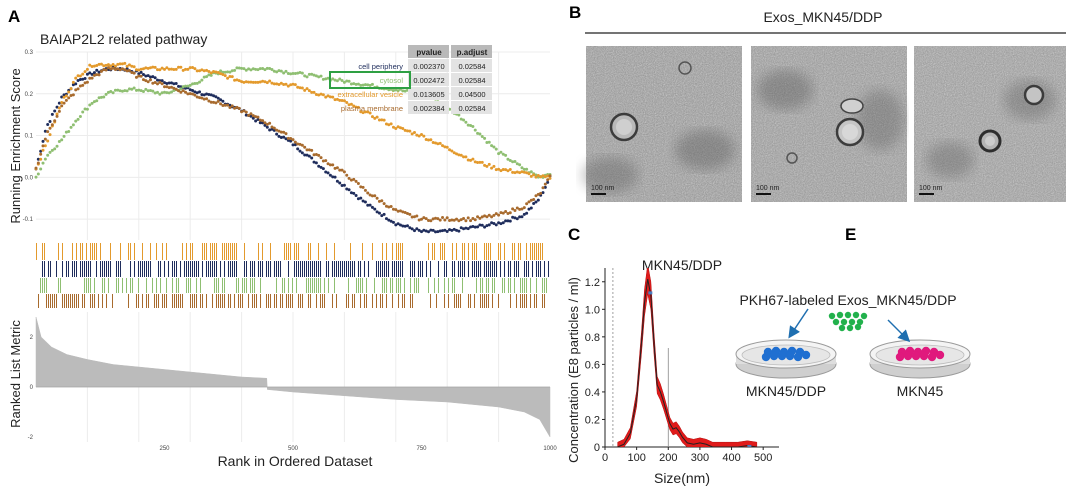  What do you see at coordinates (786, 391) in the screenshot?
I see `panel-e-dish-left-label: MKN45/DDP` at bounding box center [786, 391].